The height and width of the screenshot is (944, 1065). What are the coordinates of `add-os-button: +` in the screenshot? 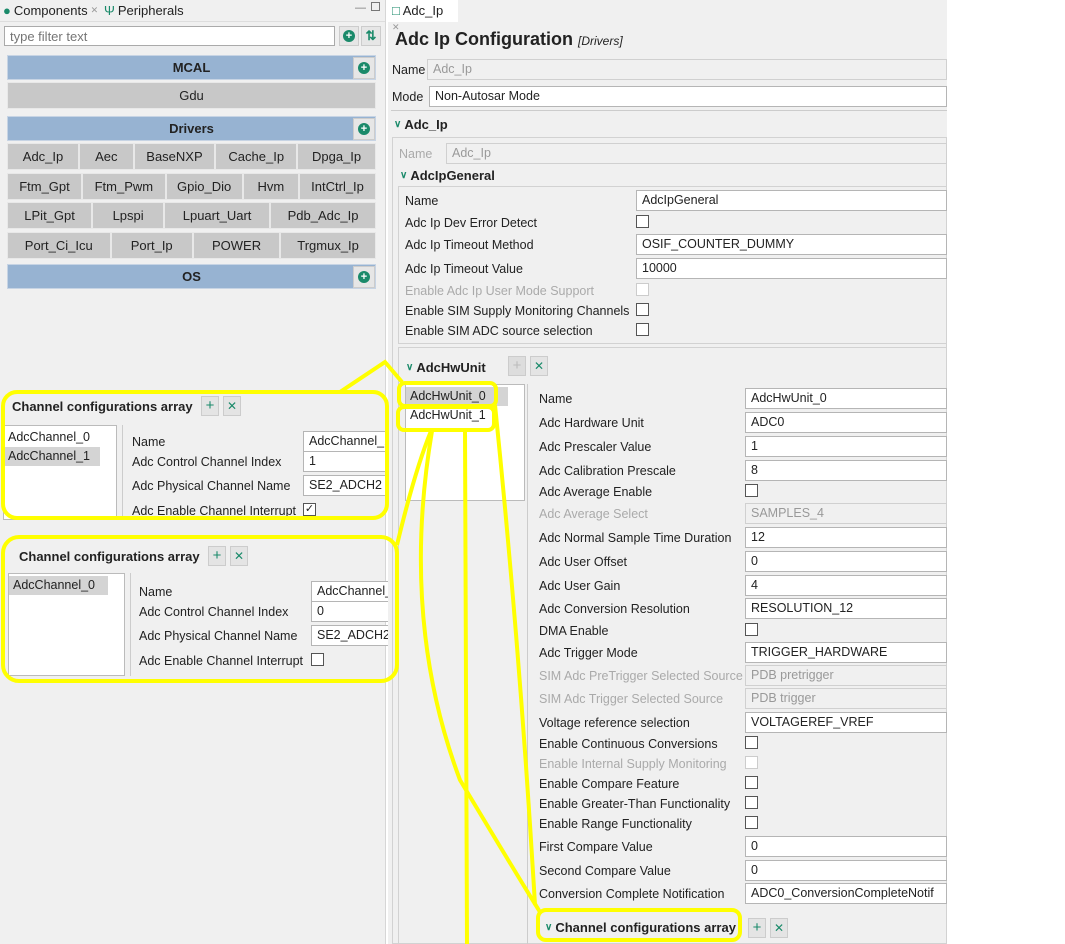 It's located at (364, 277).